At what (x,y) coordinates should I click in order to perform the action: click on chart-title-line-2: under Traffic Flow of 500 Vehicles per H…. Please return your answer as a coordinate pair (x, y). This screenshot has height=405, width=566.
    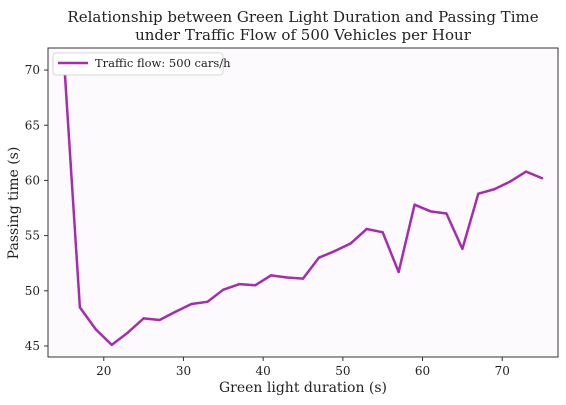
    Looking at the image, I should click on (303, 35).